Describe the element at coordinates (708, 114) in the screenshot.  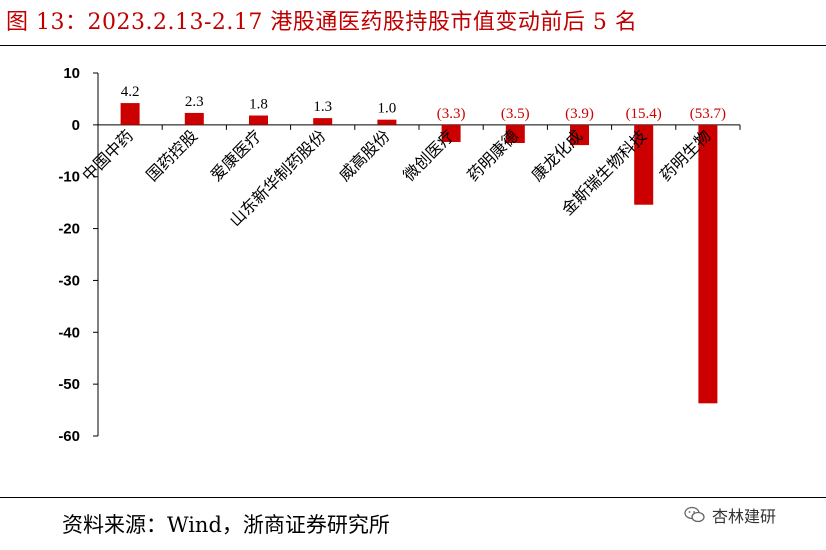
I see `data-label: (53.7)` at that location.